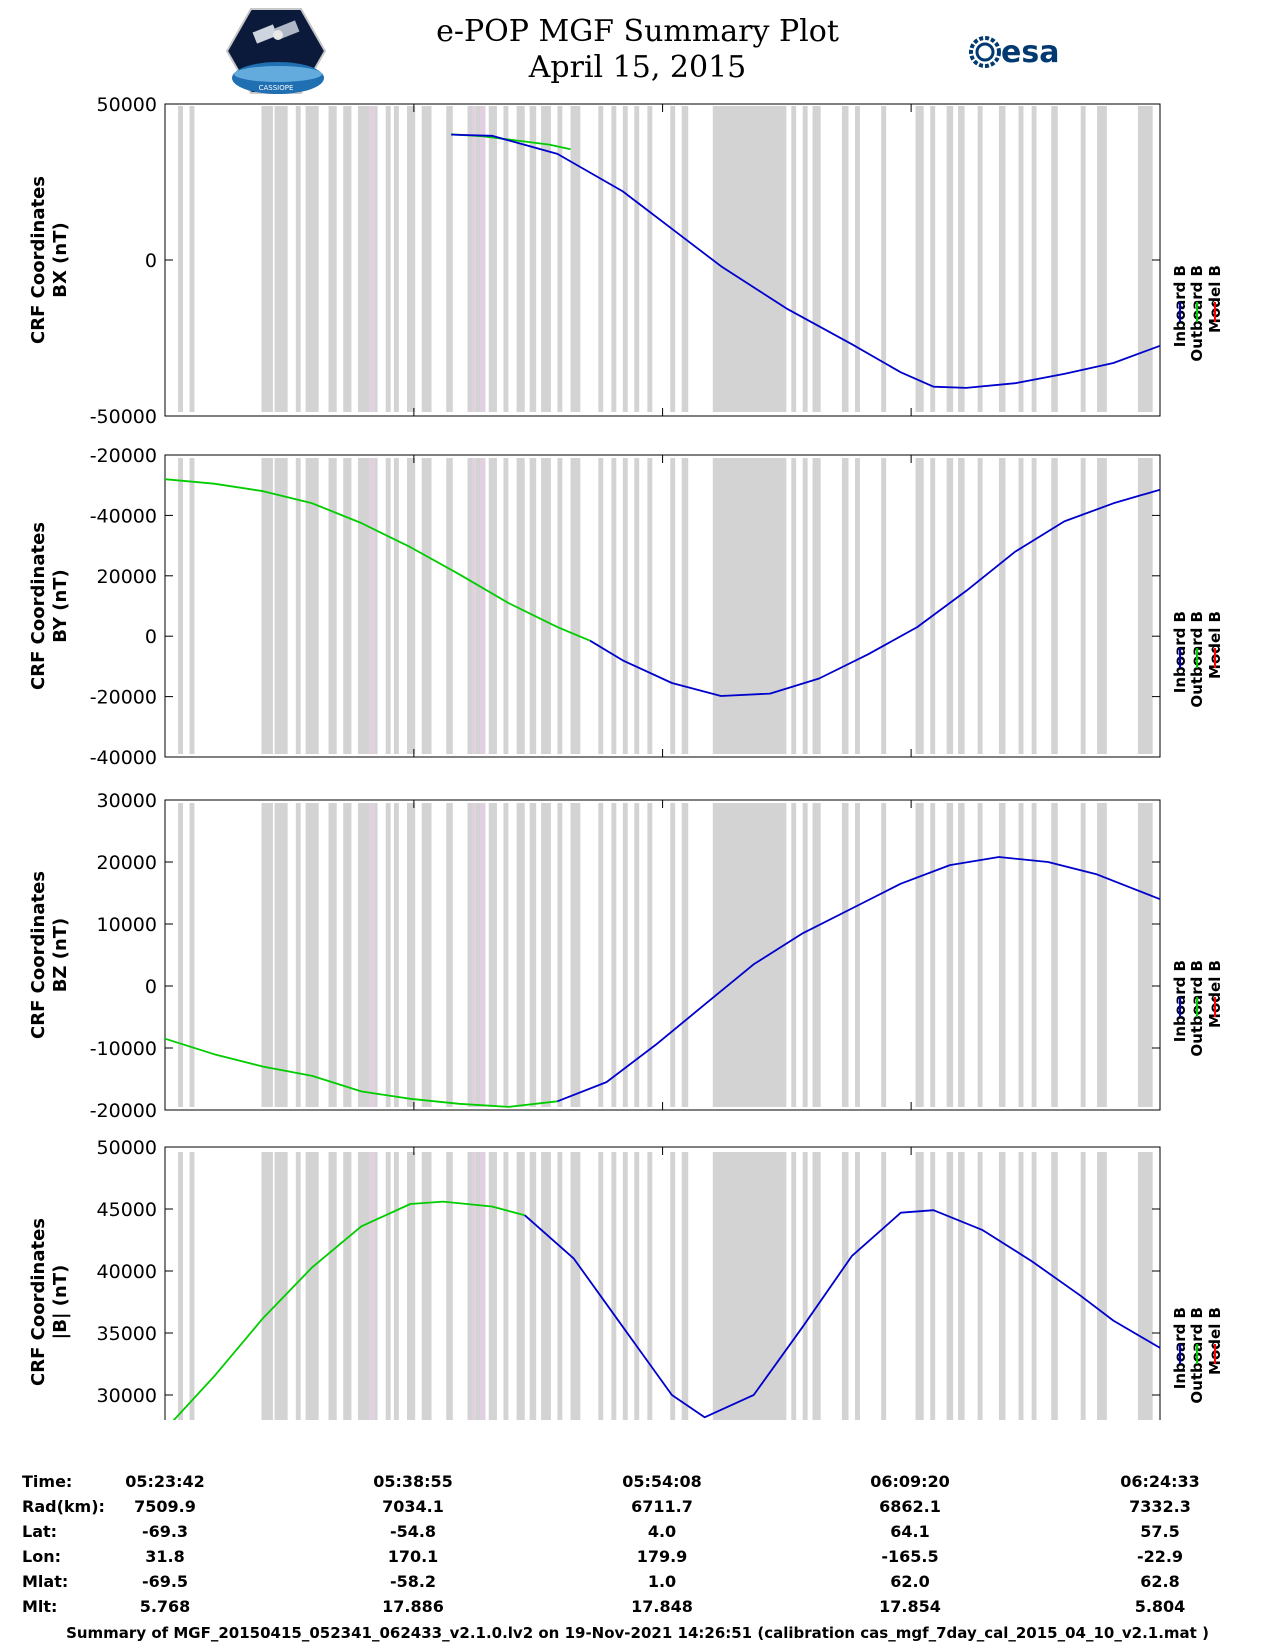 The height and width of the screenshot is (1650, 1275). What do you see at coordinates (637, 31) in the screenshot?
I see `title-line-1: e-POP MGF Summary Plot` at bounding box center [637, 31].